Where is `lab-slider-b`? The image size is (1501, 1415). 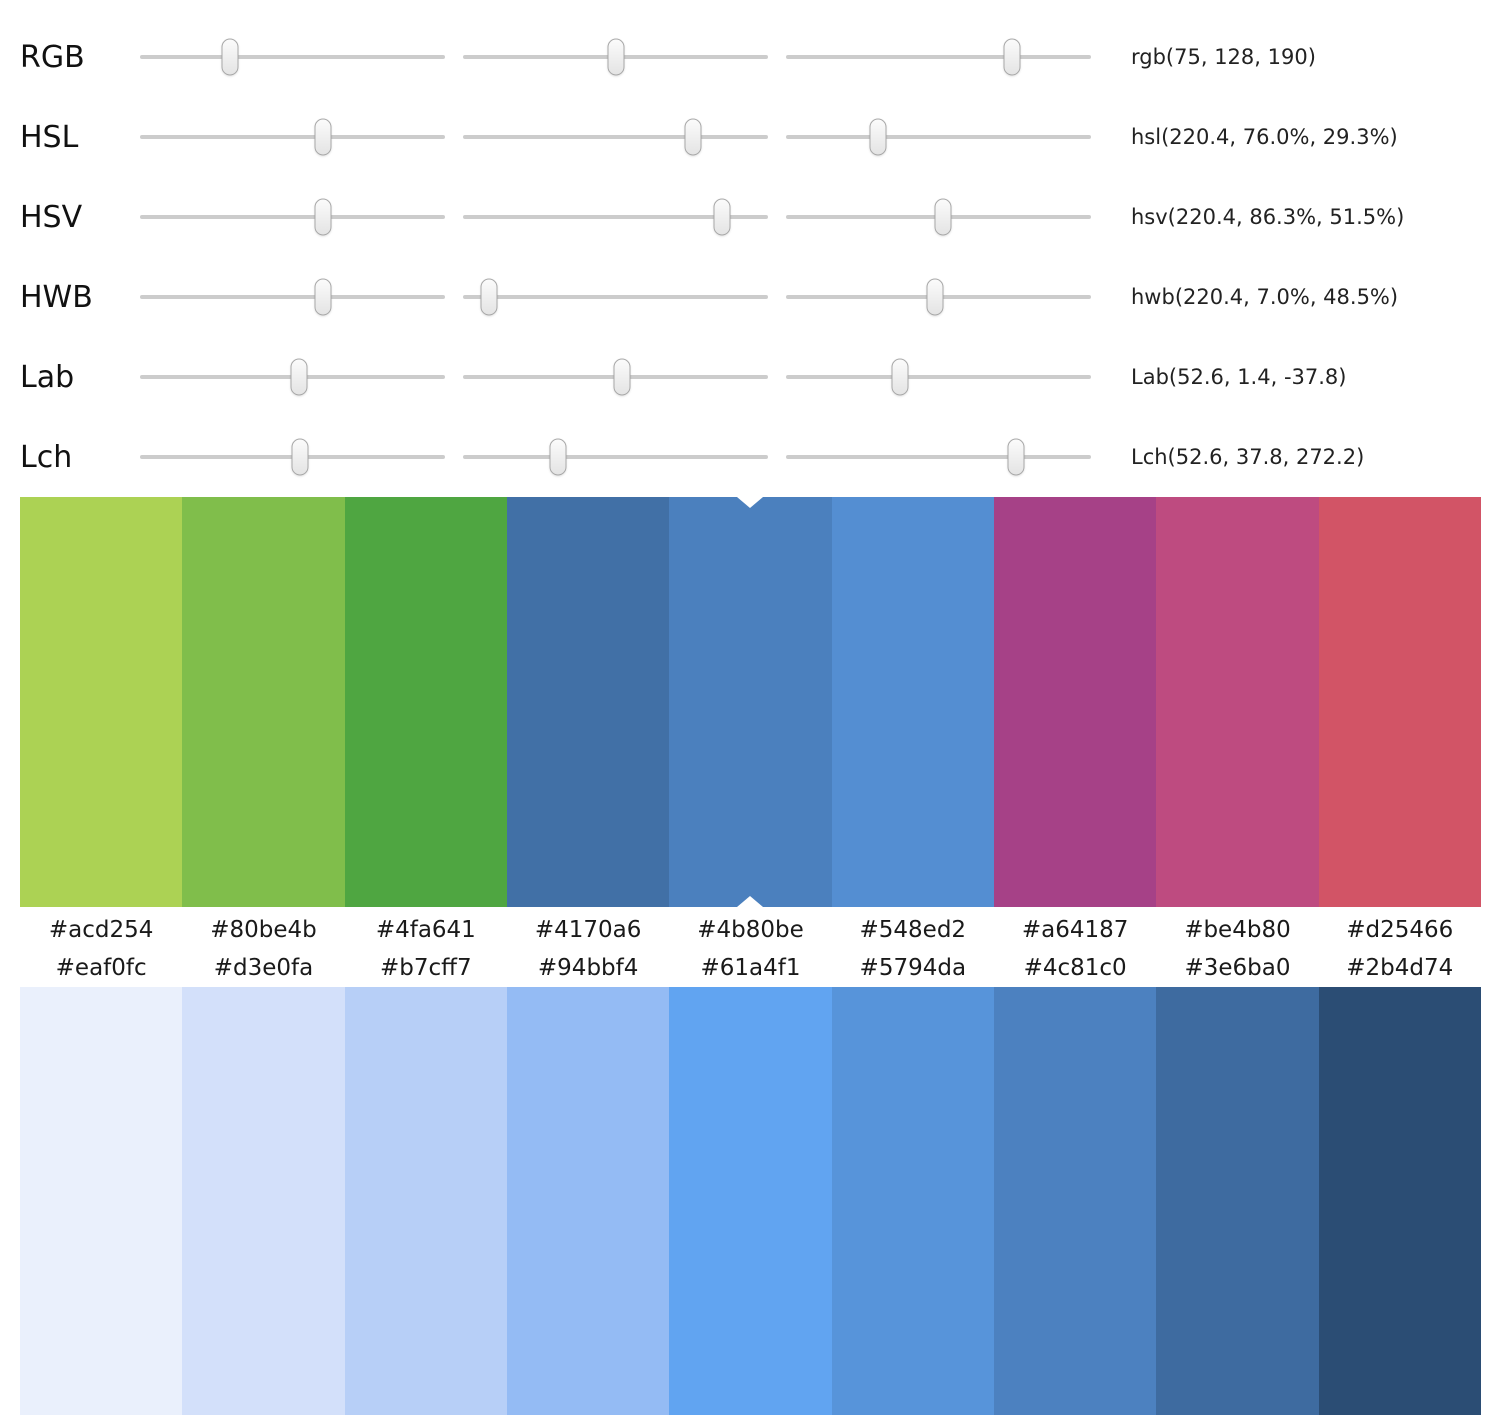 lab-slider-b is located at coordinates (938, 377).